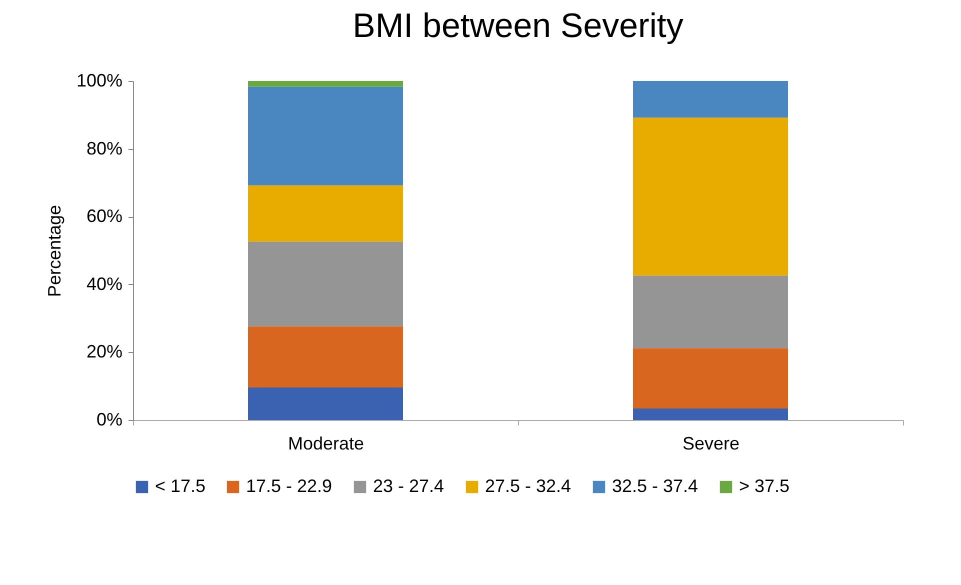 This screenshot has height=585, width=961. Describe the element at coordinates (289, 486) in the screenshot. I see `legend-label: 17.5 - 22.9` at that location.